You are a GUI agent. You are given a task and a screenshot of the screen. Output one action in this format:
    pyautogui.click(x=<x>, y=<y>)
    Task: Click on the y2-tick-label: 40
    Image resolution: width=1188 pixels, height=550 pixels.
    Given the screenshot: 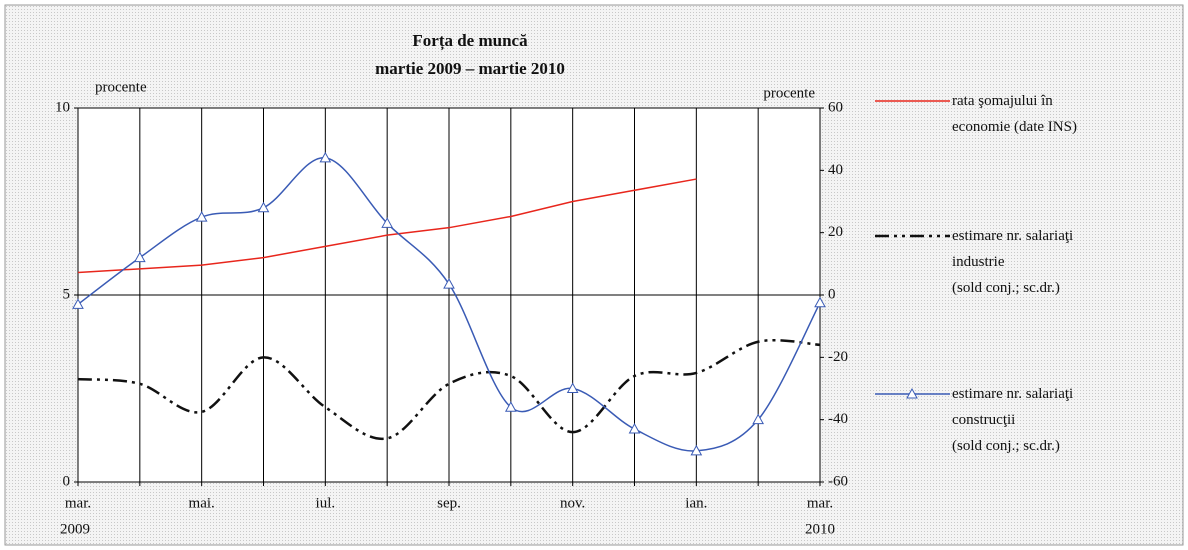 What is the action you would take?
    pyautogui.click(x=835, y=170)
    